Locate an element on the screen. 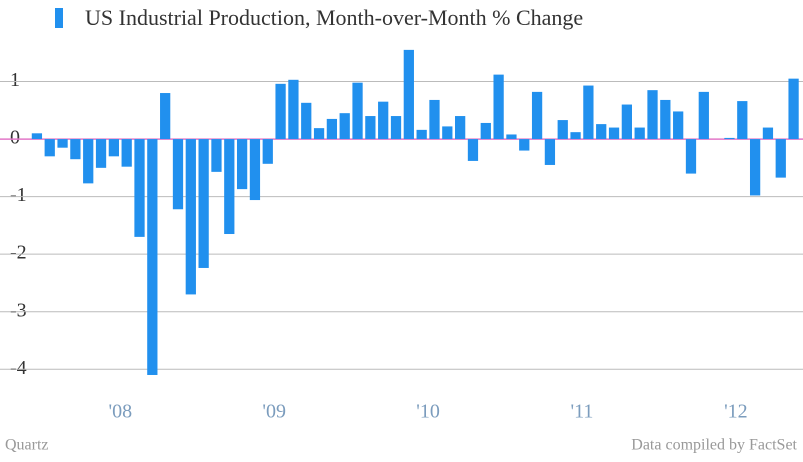  x-tick-label: '10 is located at coordinates (428, 412).